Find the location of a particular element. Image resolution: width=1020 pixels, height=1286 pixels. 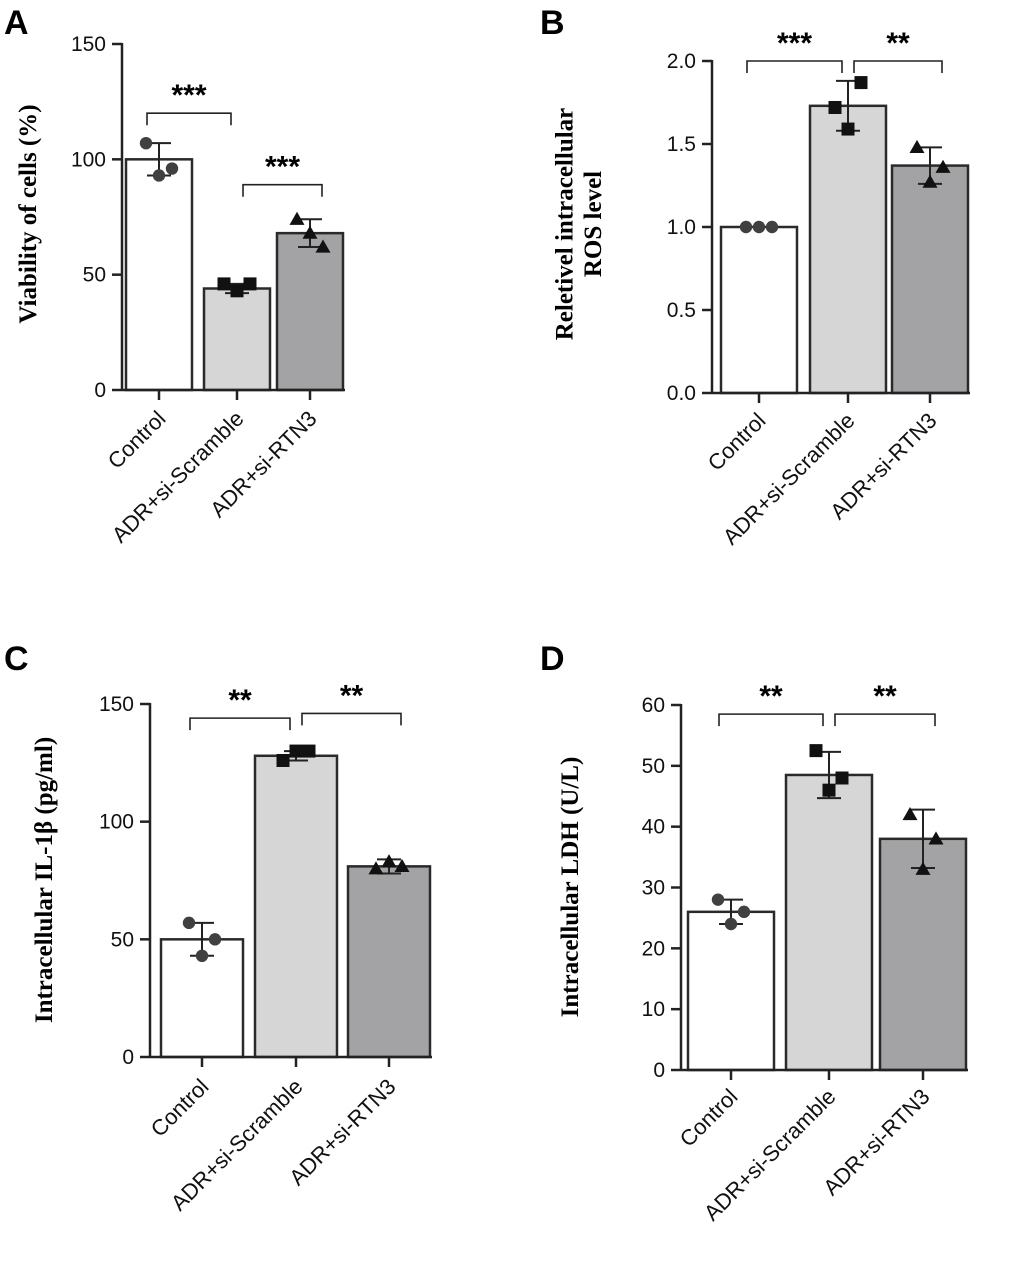

y-tick-label: 1.5 is located at coordinates (681, 144).